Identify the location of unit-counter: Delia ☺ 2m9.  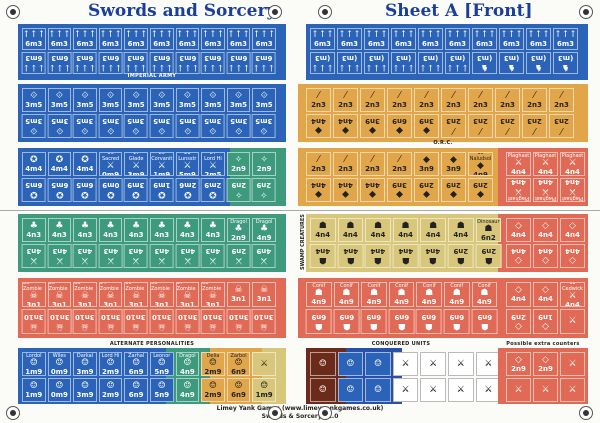
(213, 364).